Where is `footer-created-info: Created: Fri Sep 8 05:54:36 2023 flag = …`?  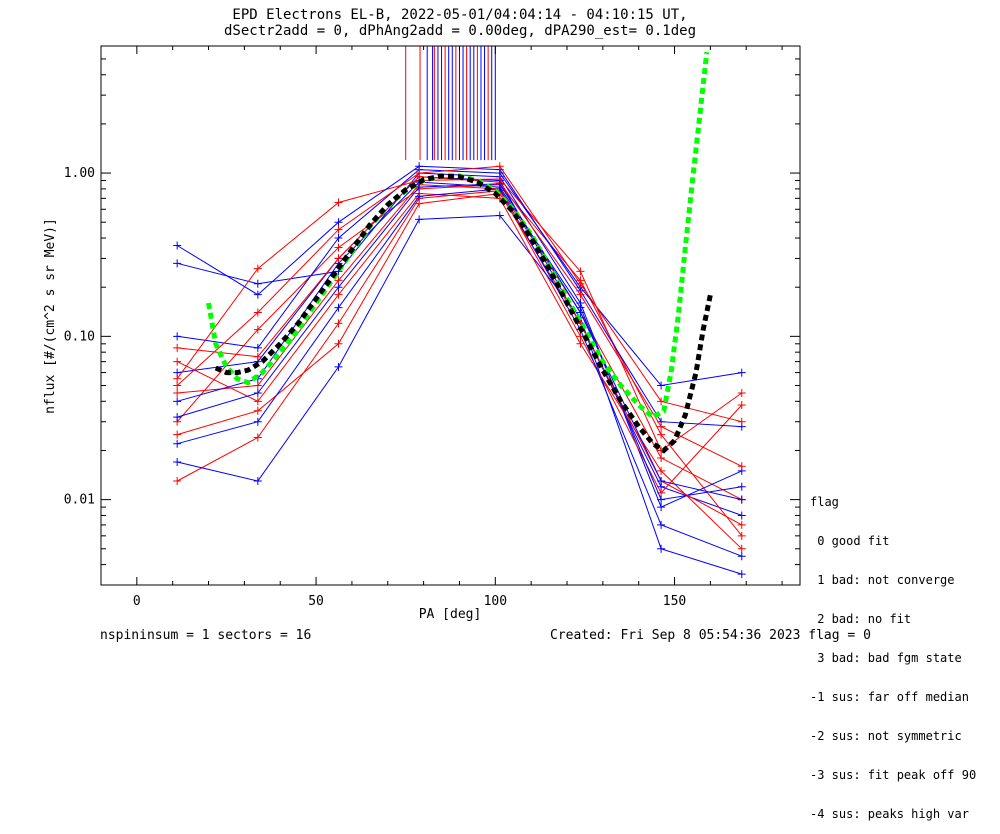 footer-created-info: Created: Fri Sep 8 05:54:36 2023 flag = … is located at coordinates (710, 635).